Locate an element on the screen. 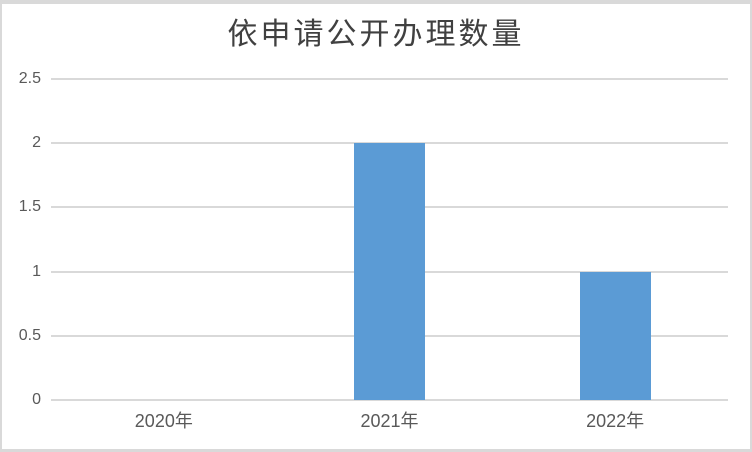 This screenshot has height=452, width=752. chart-title: 依申请公开办理数量 is located at coordinates (376, 34).